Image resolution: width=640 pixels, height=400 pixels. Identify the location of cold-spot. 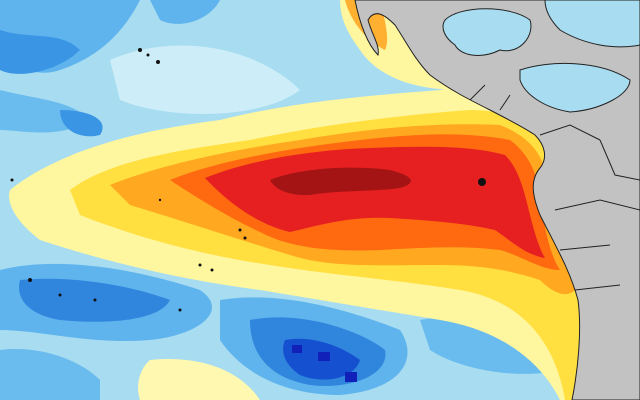
(324, 363).